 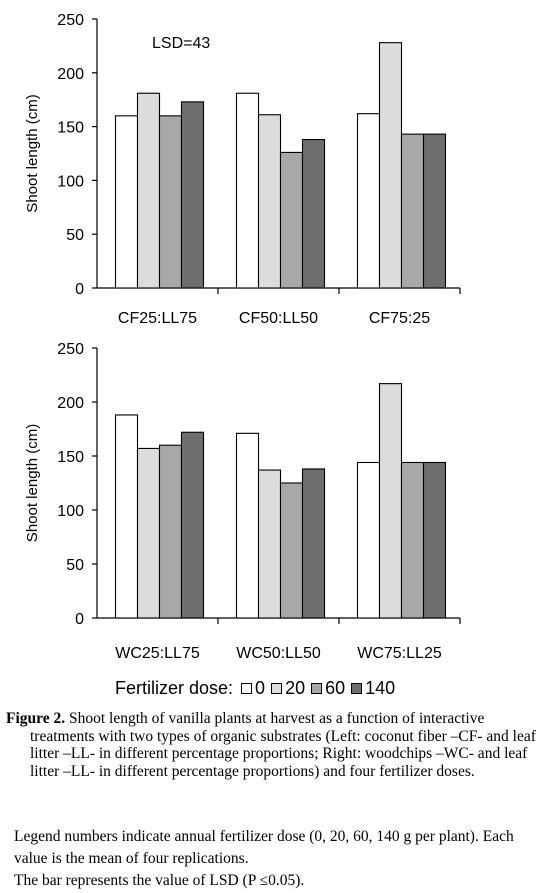 I want to click on bar-WC75:LL25-60, so click(x=412, y=540).